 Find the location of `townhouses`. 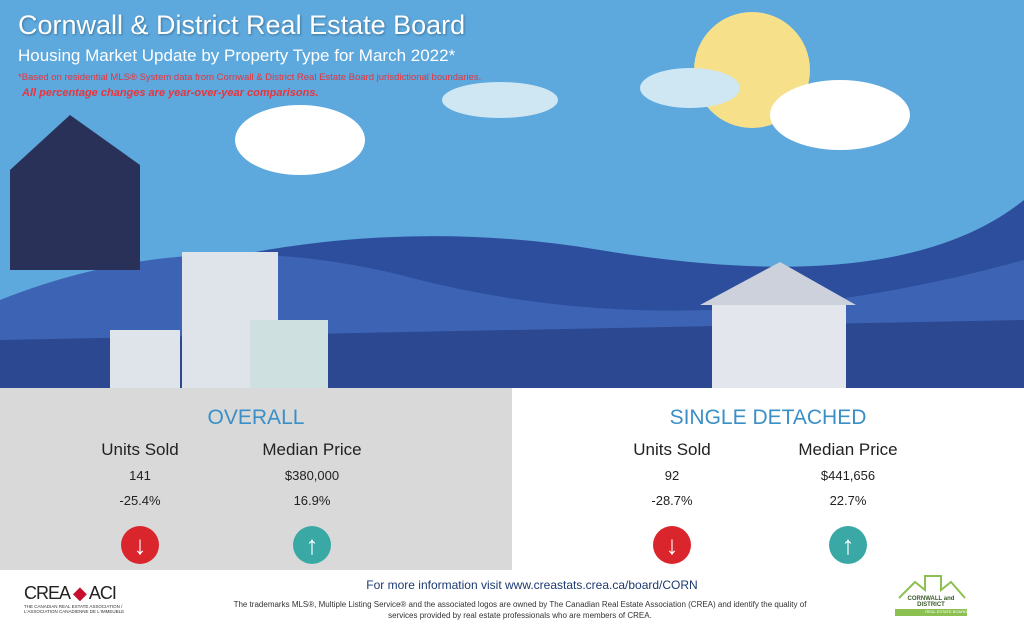

townhouses is located at coordinates (289, 354).